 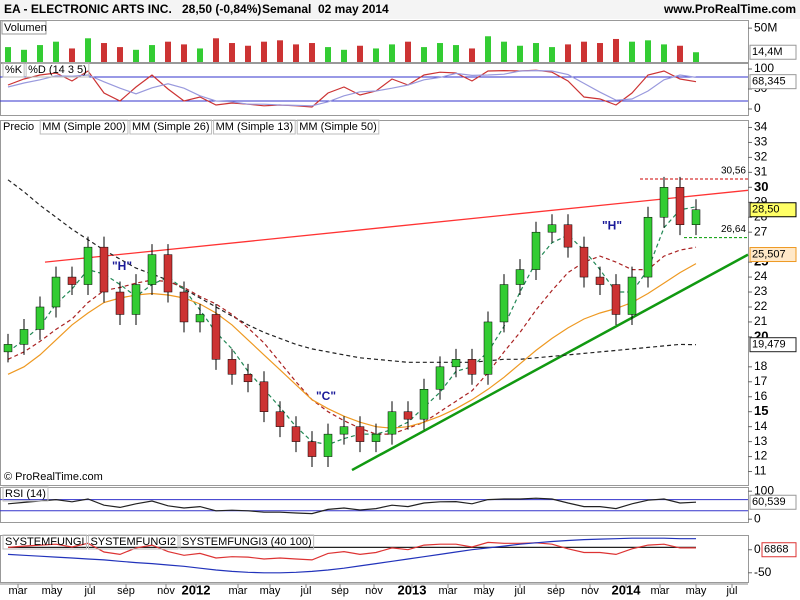 I want to click on y-tick-label: 50M, so click(x=765, y=27).